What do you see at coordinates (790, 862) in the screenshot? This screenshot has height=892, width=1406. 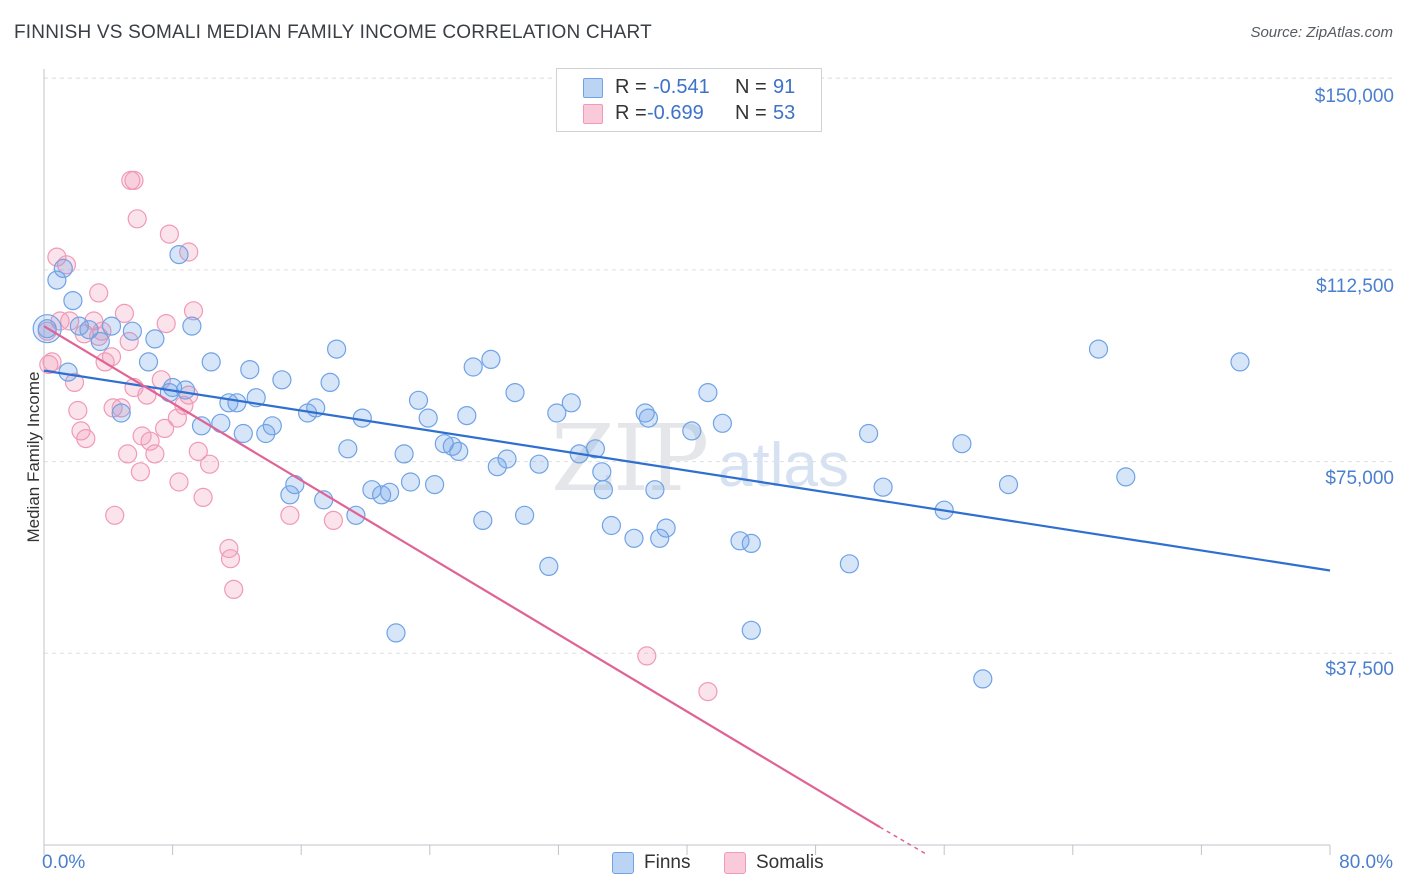 I see `legend-somalis-label: Somalis` at bounding box center [790, 862].